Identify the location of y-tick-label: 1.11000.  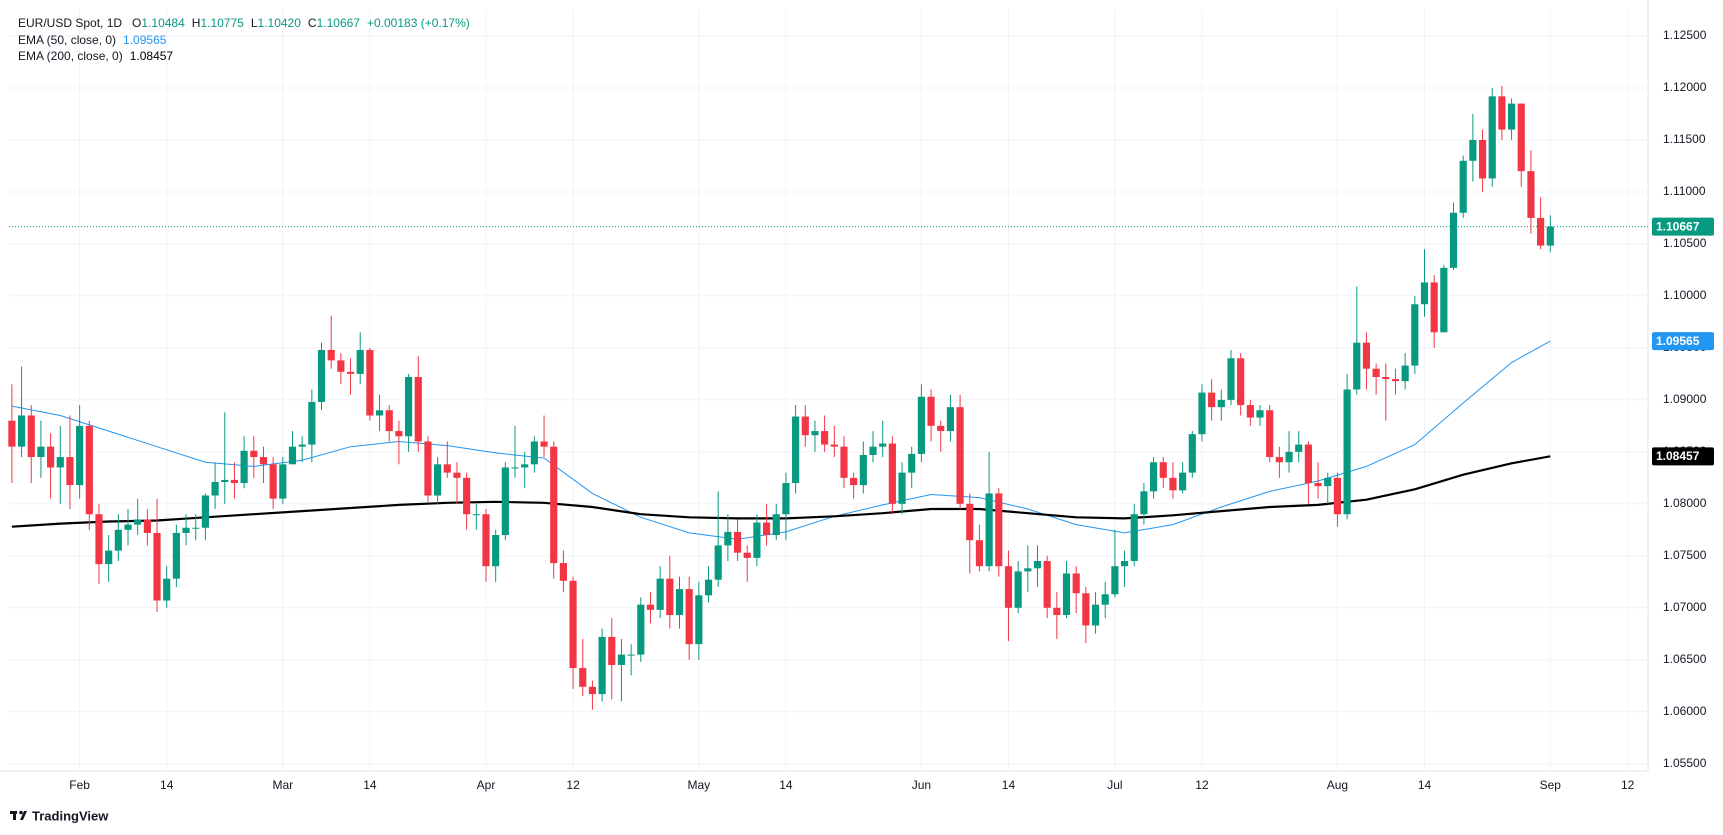
(1684, 191).